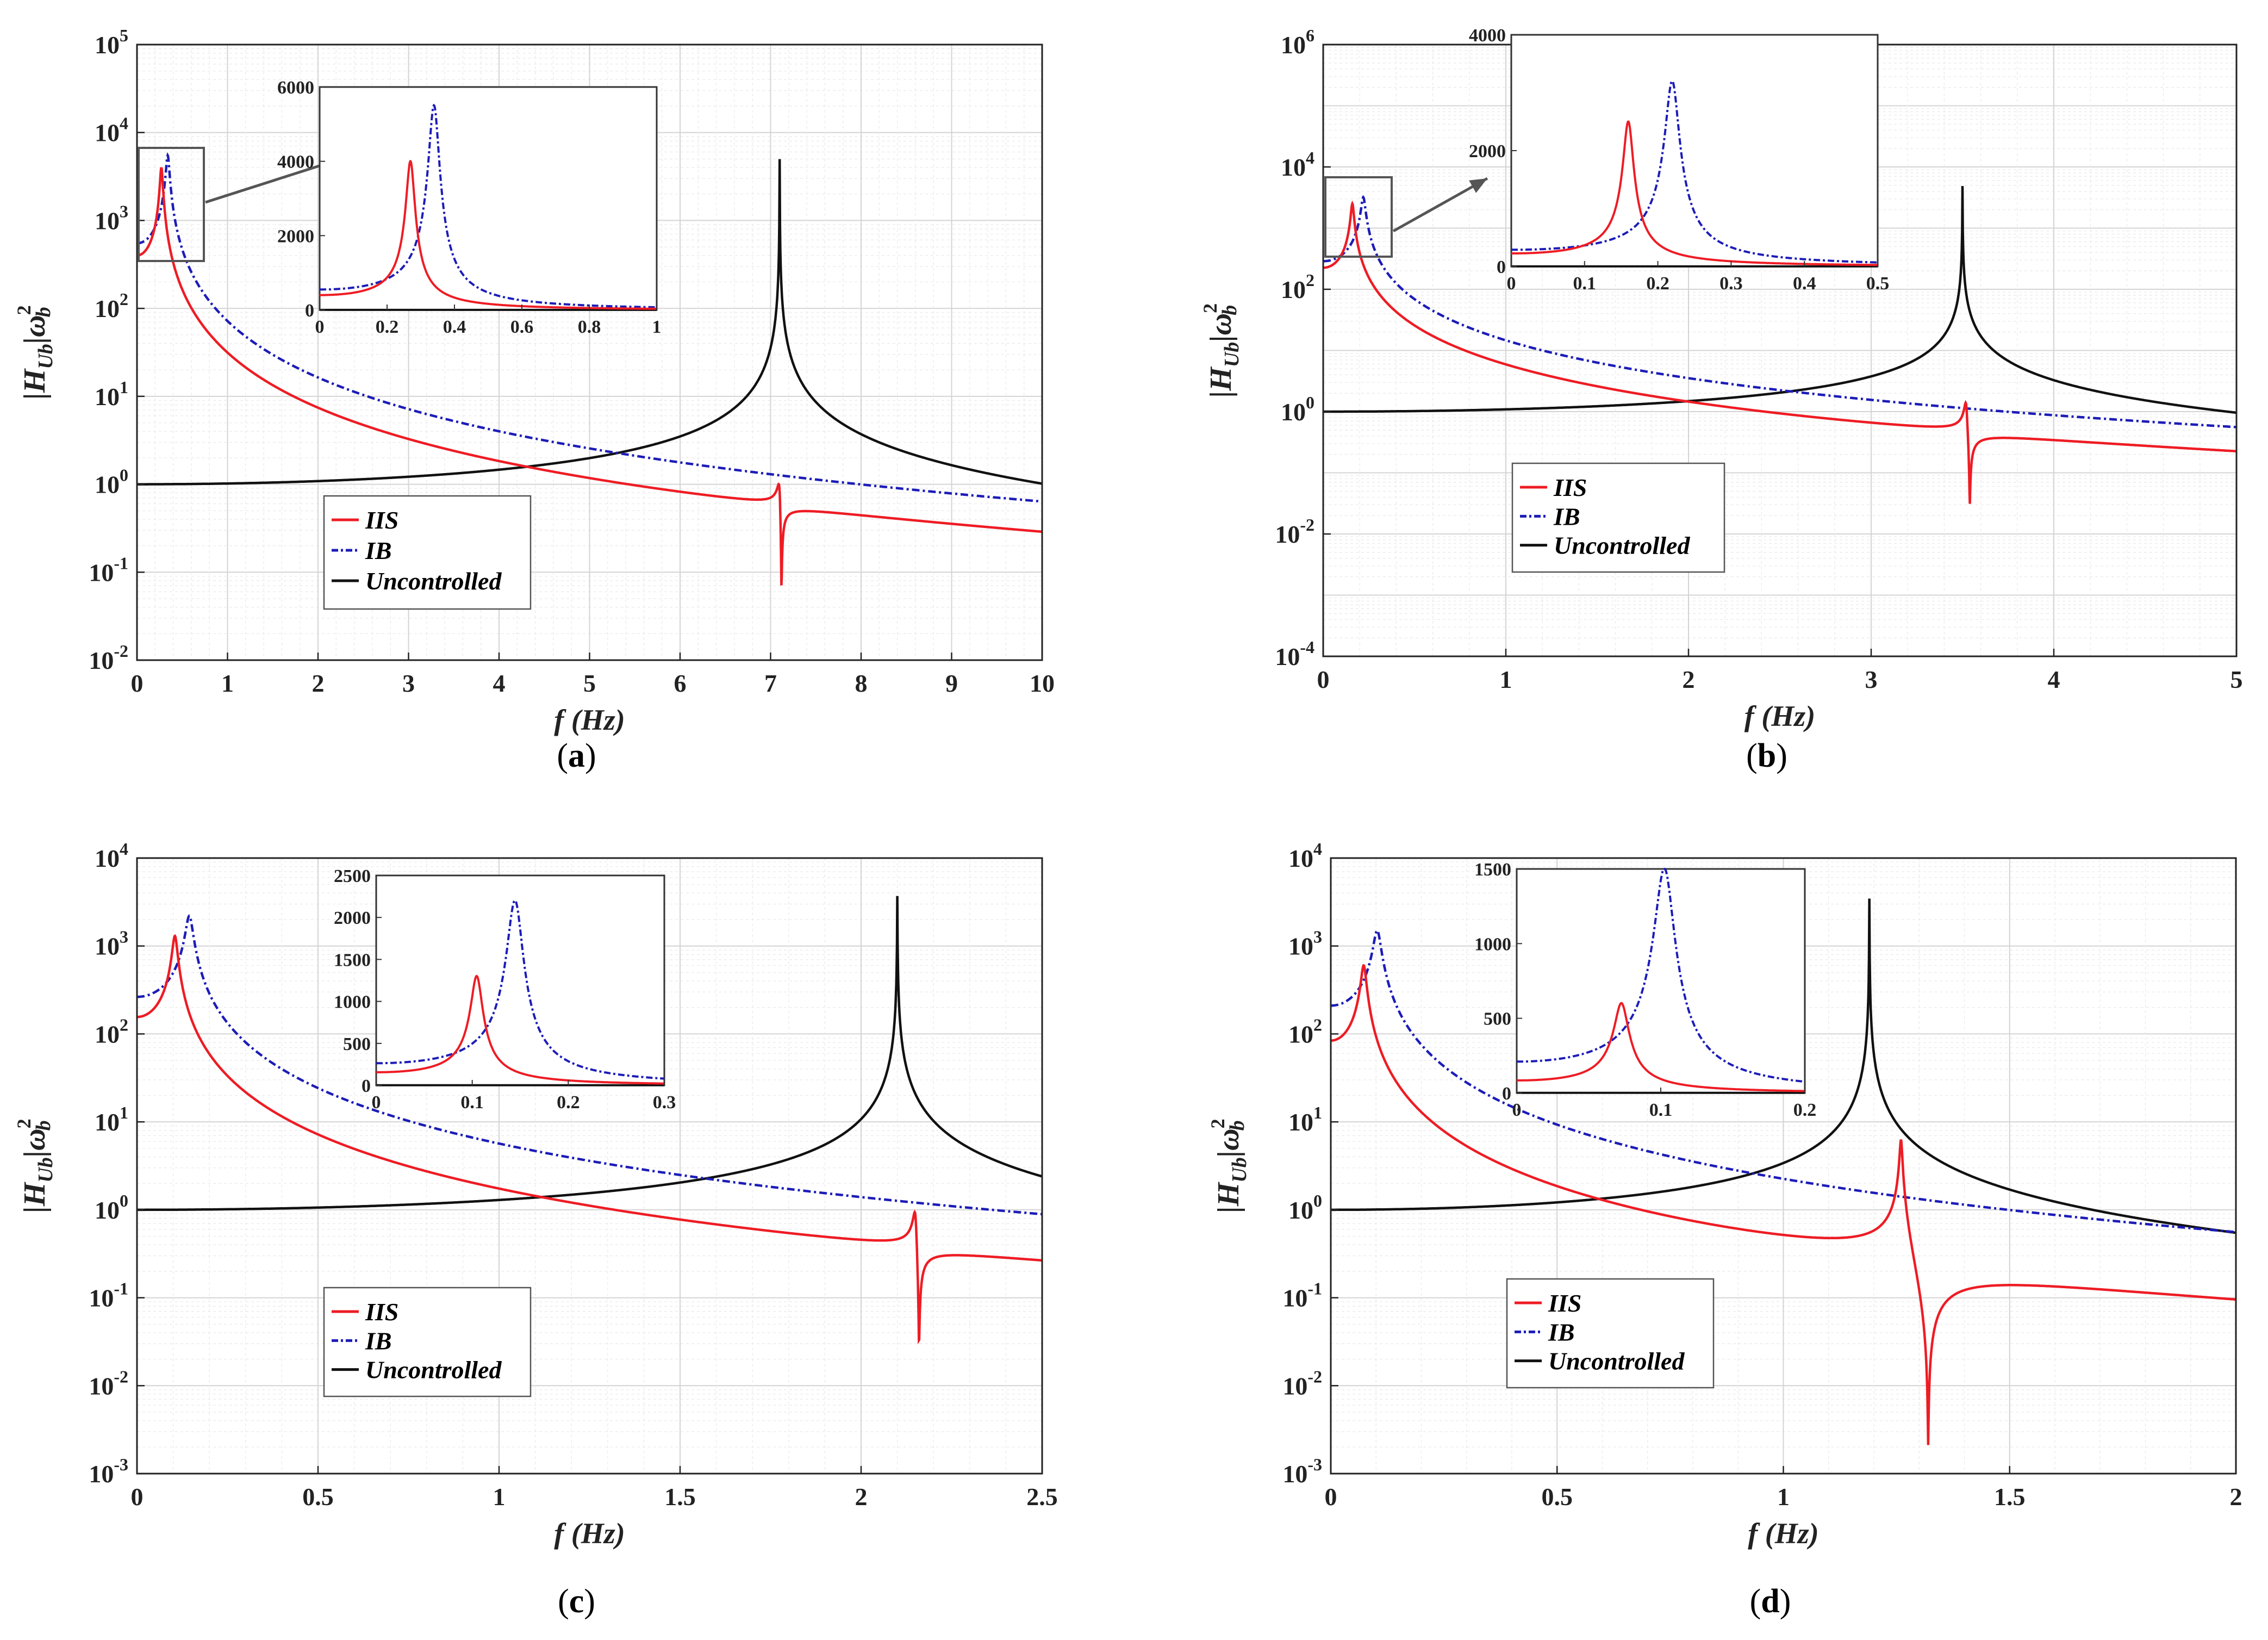 The image size is (2268, 1640). I want to click on inset-y-tick-label: 2500, so click(352, 876).